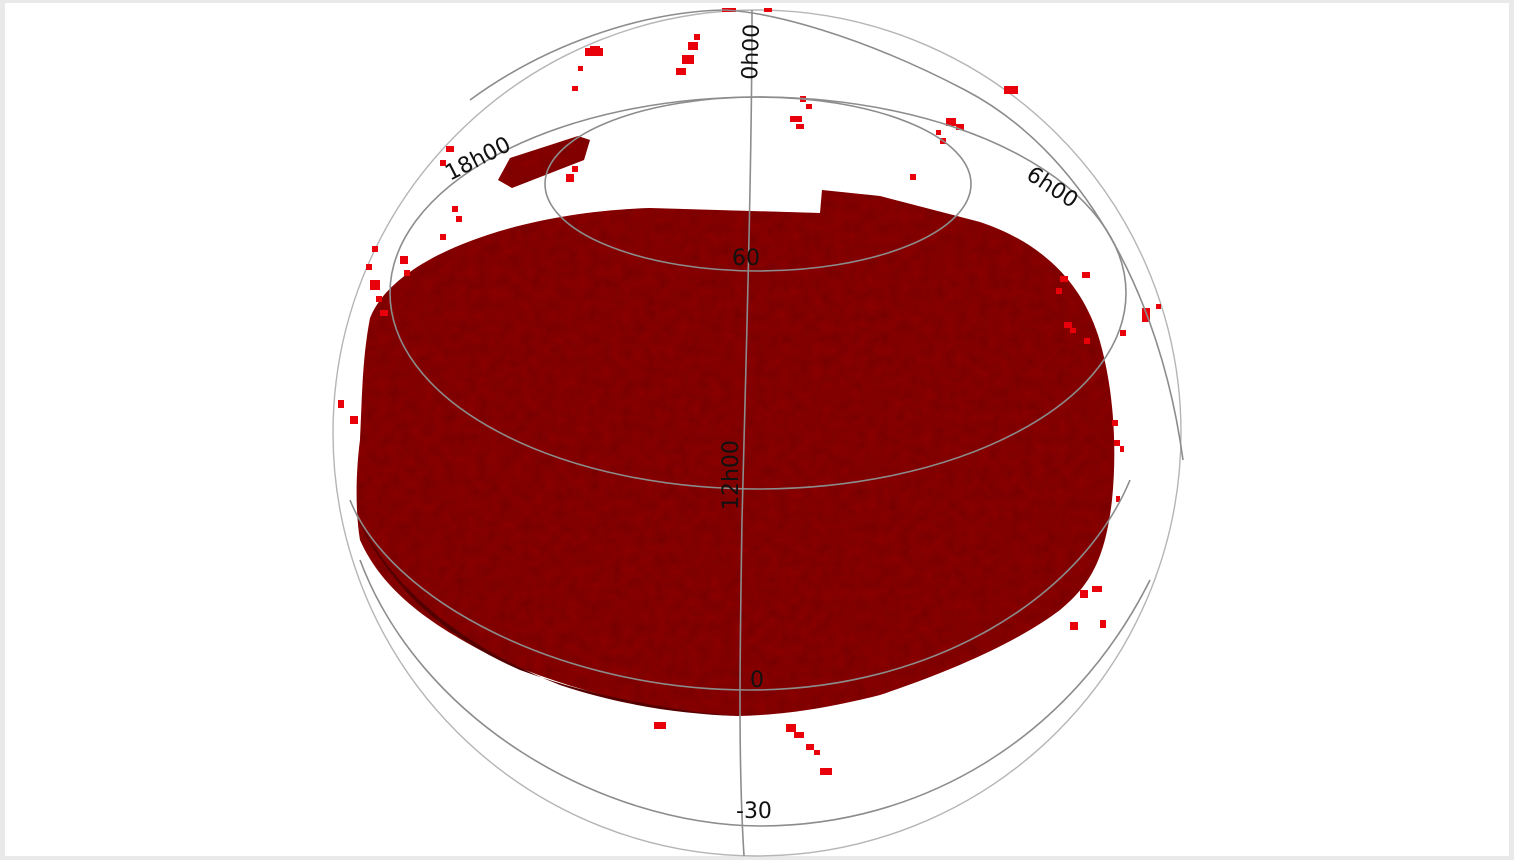  What do you see at coordinates (731, 475) in the screenshot?
I see `ra-label-12h: 12h00` at bounding box center [731, 475].